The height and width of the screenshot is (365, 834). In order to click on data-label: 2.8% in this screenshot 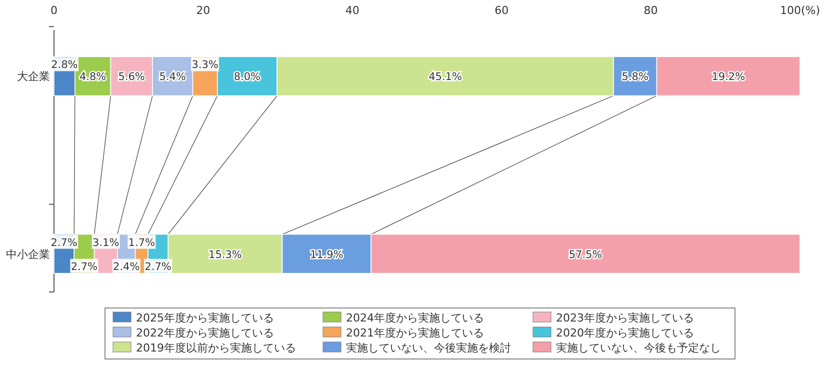, I will do `click(64, 65)`.